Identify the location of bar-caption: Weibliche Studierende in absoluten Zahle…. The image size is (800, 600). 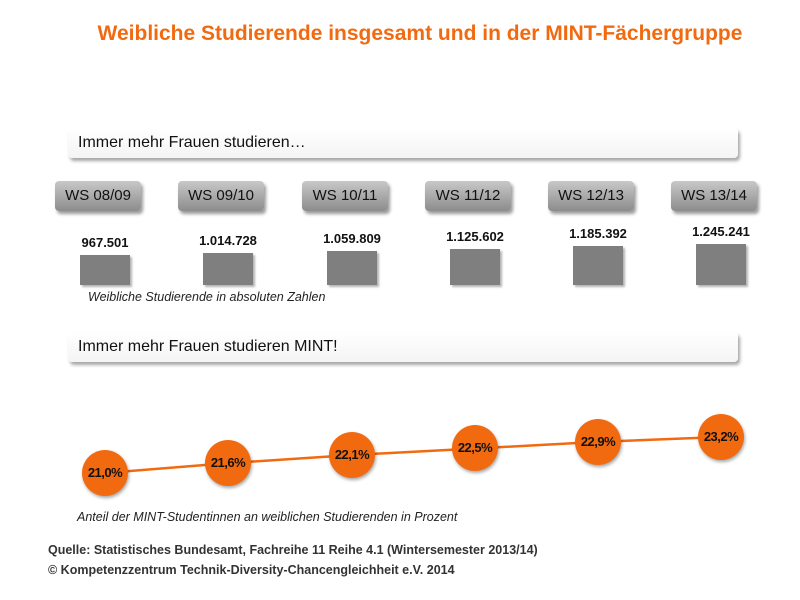
(207, 297).